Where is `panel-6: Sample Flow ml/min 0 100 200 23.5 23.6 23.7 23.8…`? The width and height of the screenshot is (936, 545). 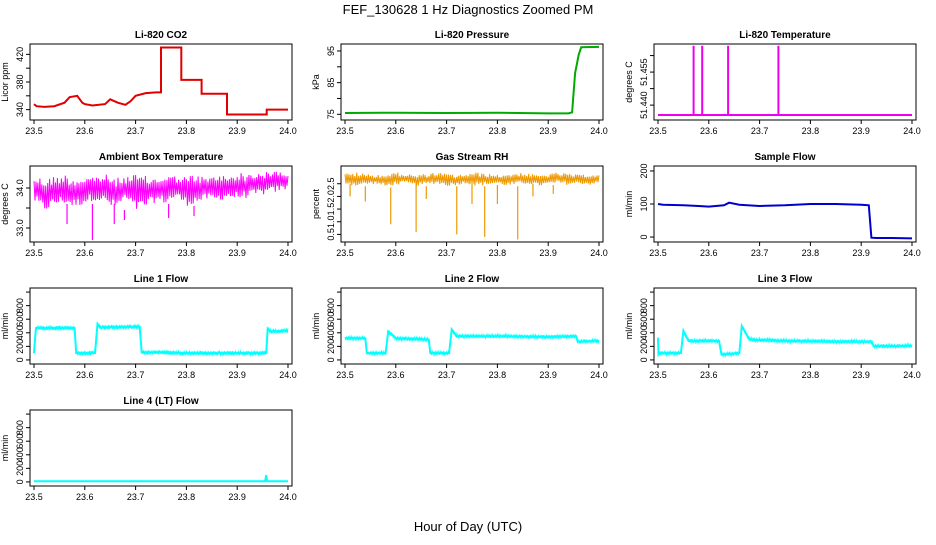
panel-6: Sample Flow ml/min 0 100 200 23.5 23.6 23.7 23.8… is located at coordinates (772, 205).